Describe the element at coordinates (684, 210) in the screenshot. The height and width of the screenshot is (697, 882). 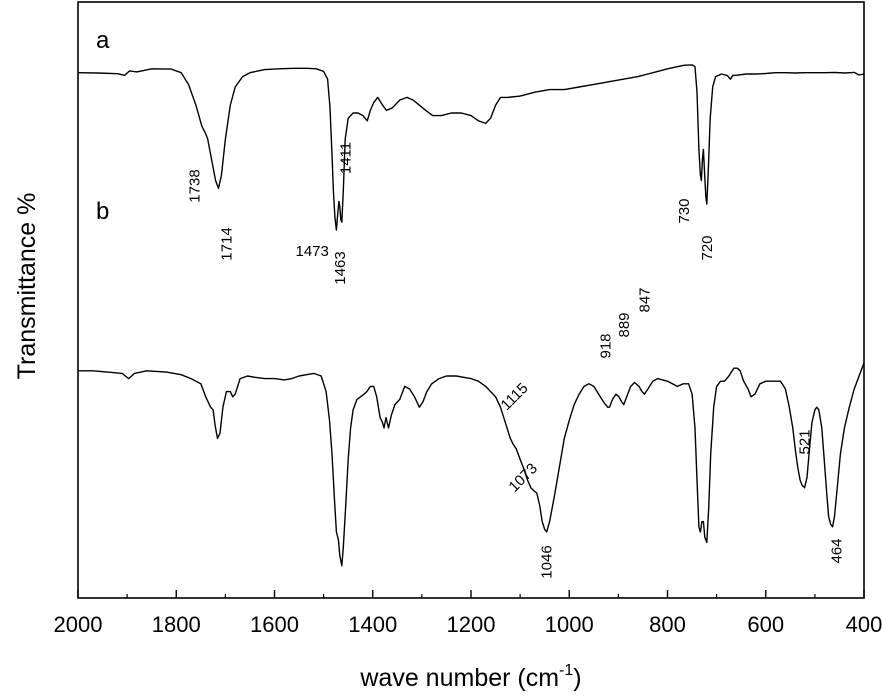
I see `peak-label-730: 730` at that location.